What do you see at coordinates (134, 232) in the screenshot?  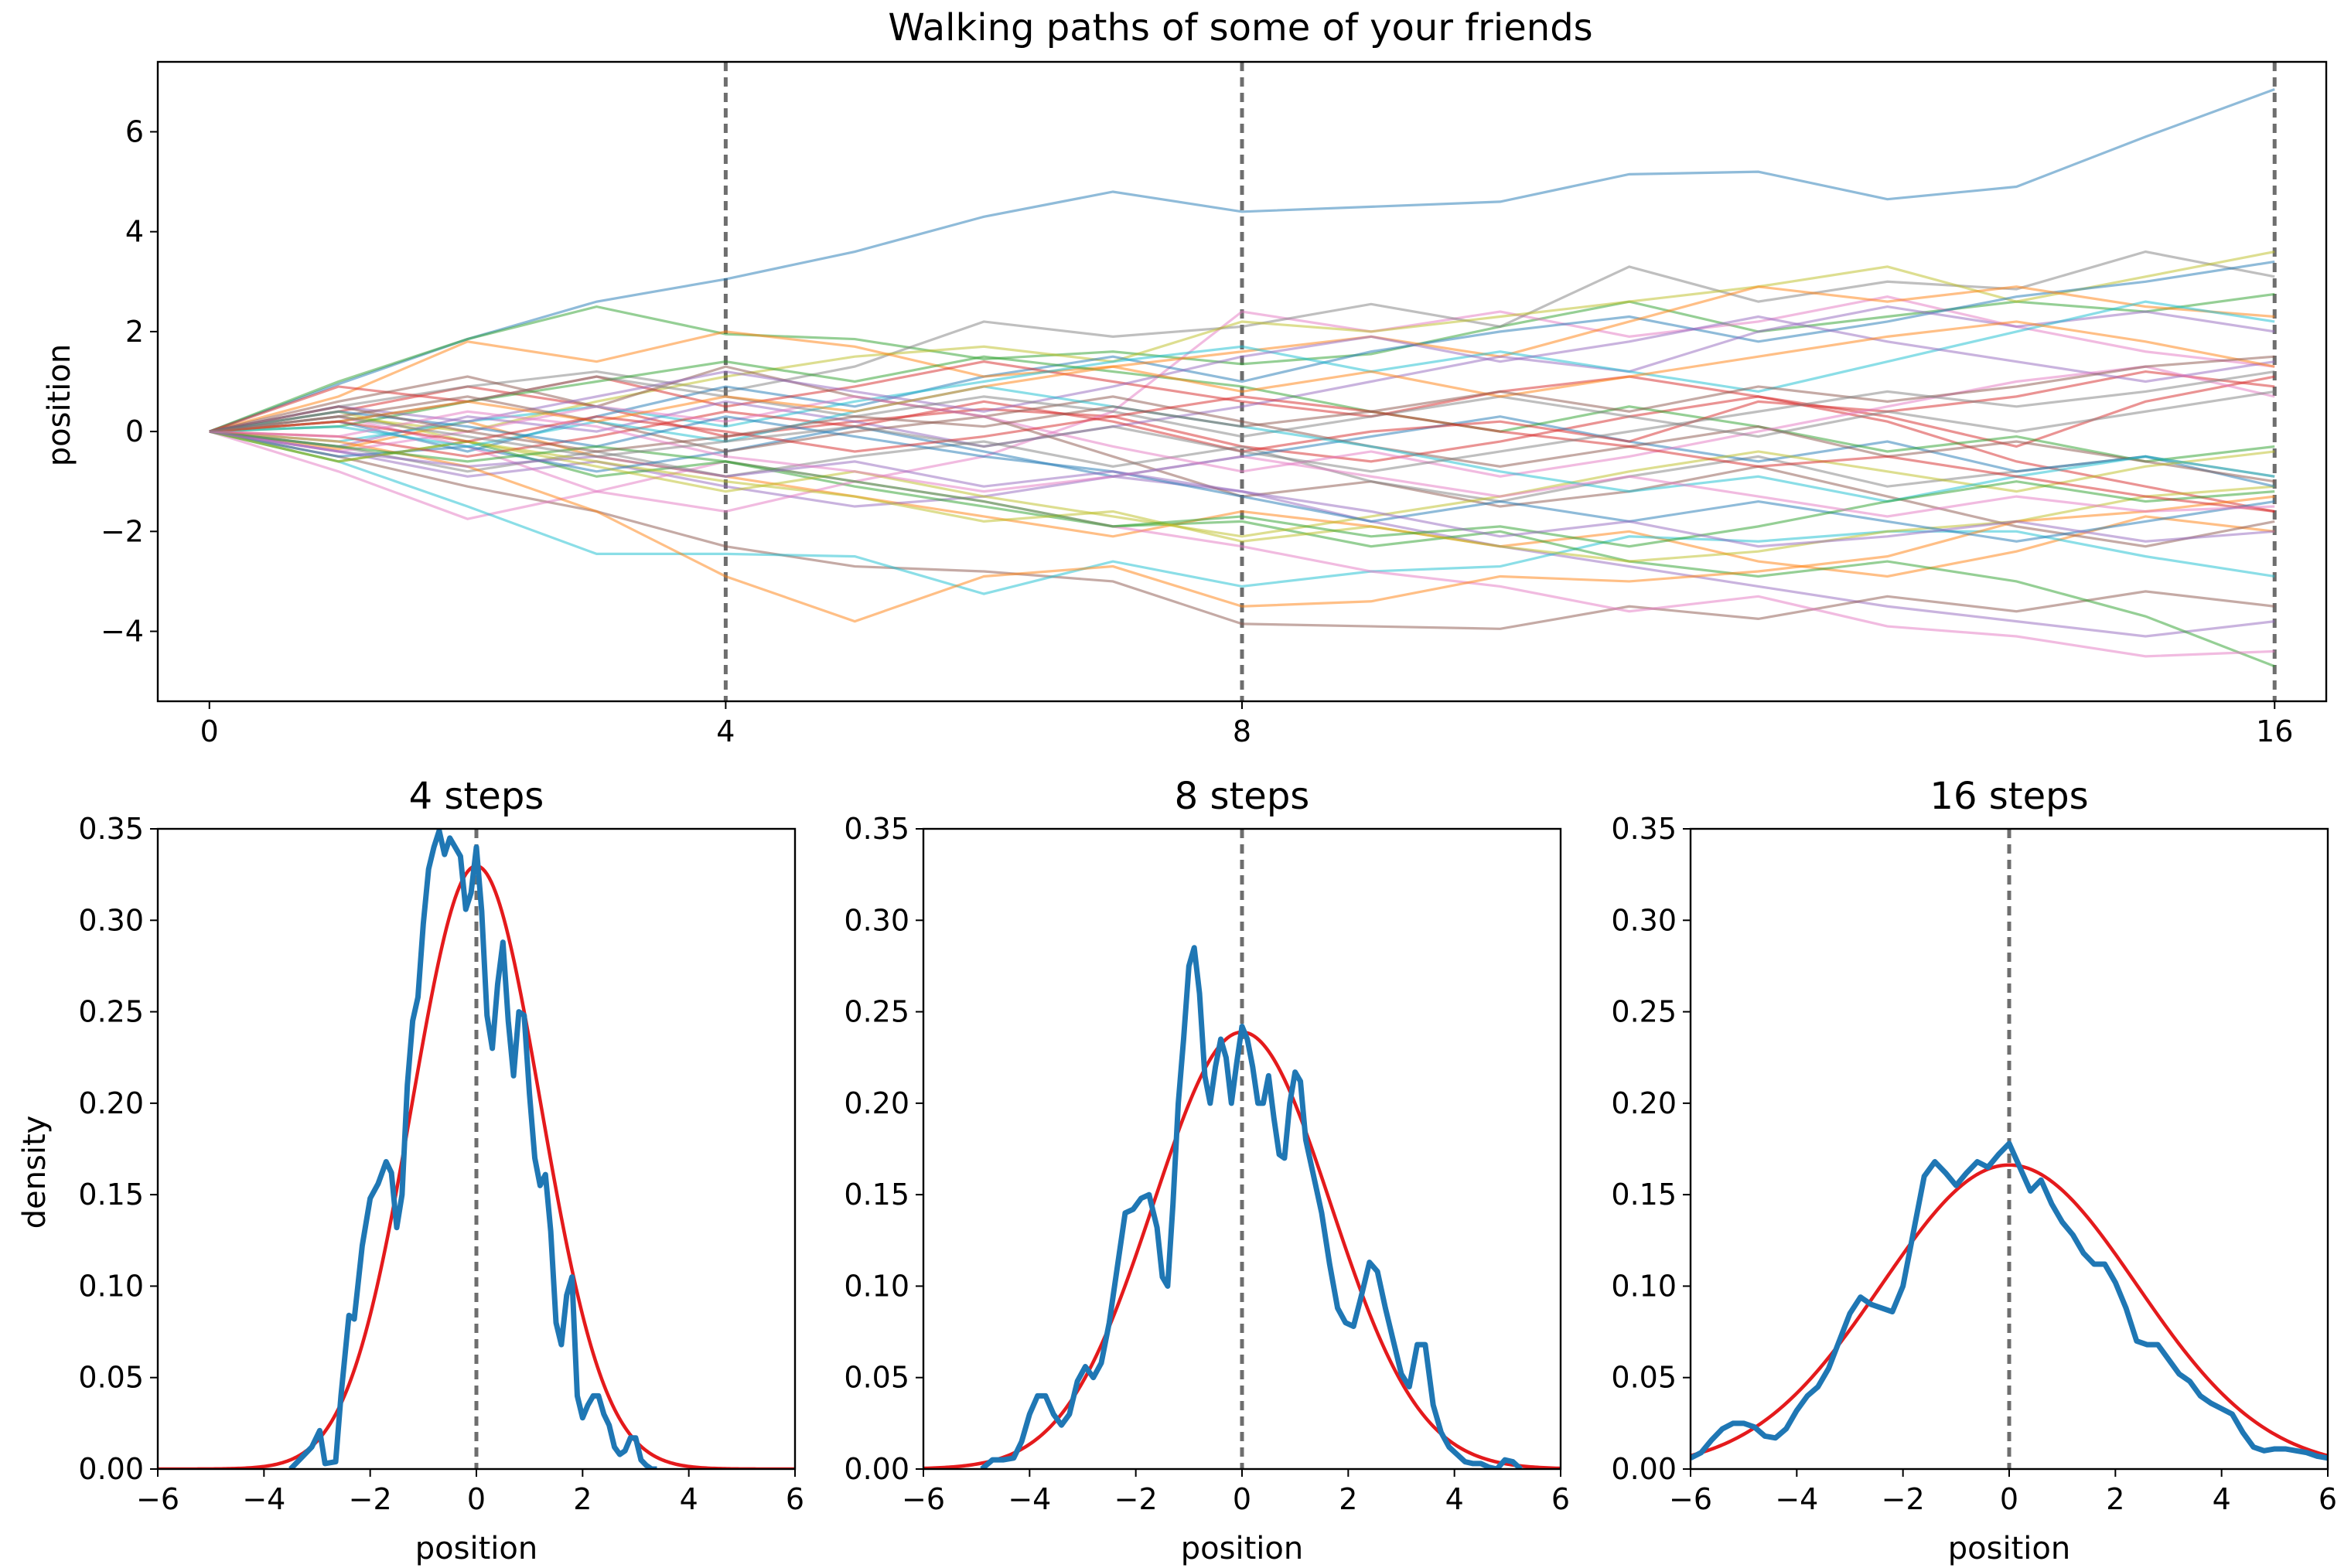 I see `y-tick-label: 4` at bounding box center [134, 232].